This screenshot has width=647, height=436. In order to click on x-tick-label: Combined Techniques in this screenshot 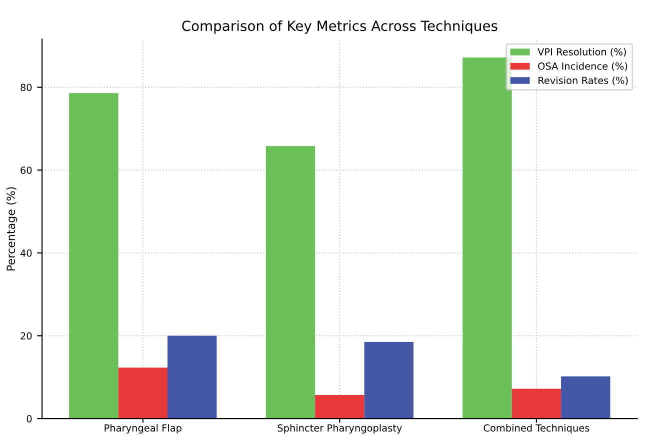, I will do `click(537, 429)`.